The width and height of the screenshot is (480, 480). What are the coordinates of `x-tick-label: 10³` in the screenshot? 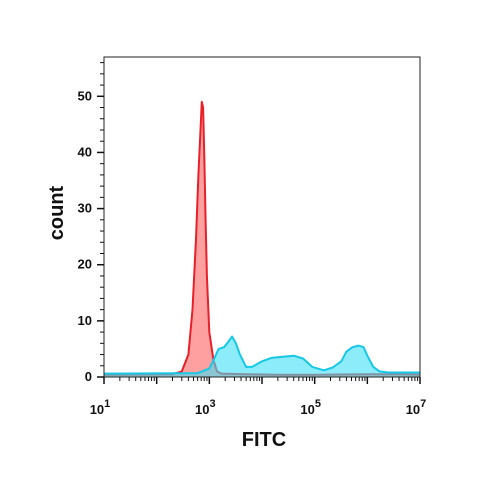 It's located at (205, 407).